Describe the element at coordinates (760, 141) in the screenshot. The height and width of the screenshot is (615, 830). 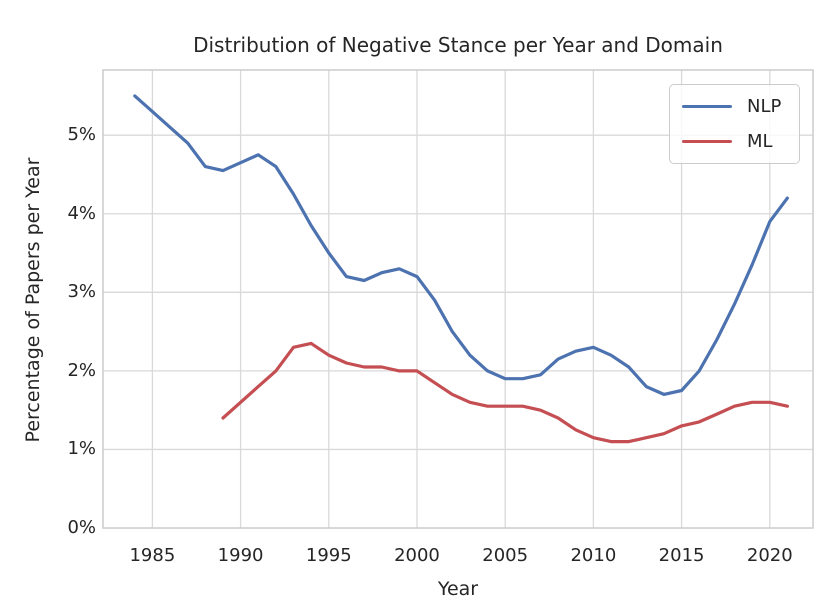
I see `legend-label-ml: ML` at that location.